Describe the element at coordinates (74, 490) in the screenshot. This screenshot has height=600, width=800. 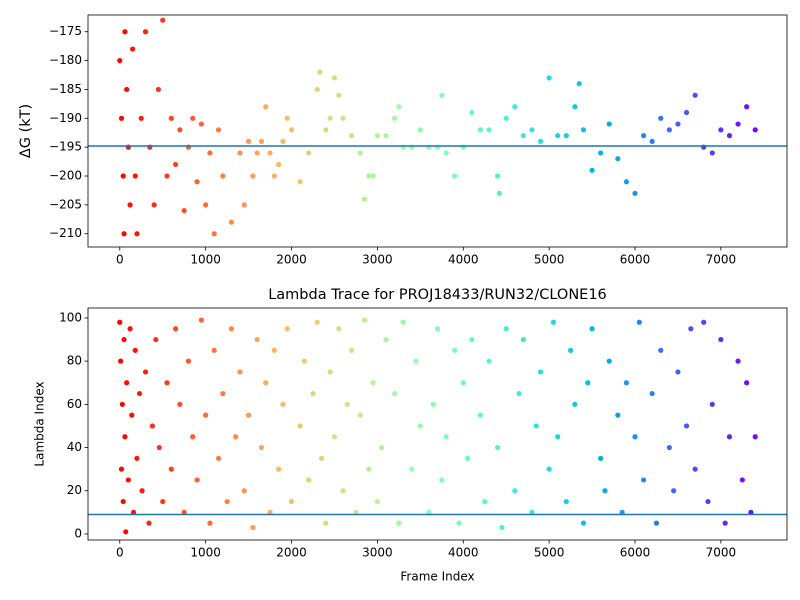
I see `y-tick-label: 20` at that location.